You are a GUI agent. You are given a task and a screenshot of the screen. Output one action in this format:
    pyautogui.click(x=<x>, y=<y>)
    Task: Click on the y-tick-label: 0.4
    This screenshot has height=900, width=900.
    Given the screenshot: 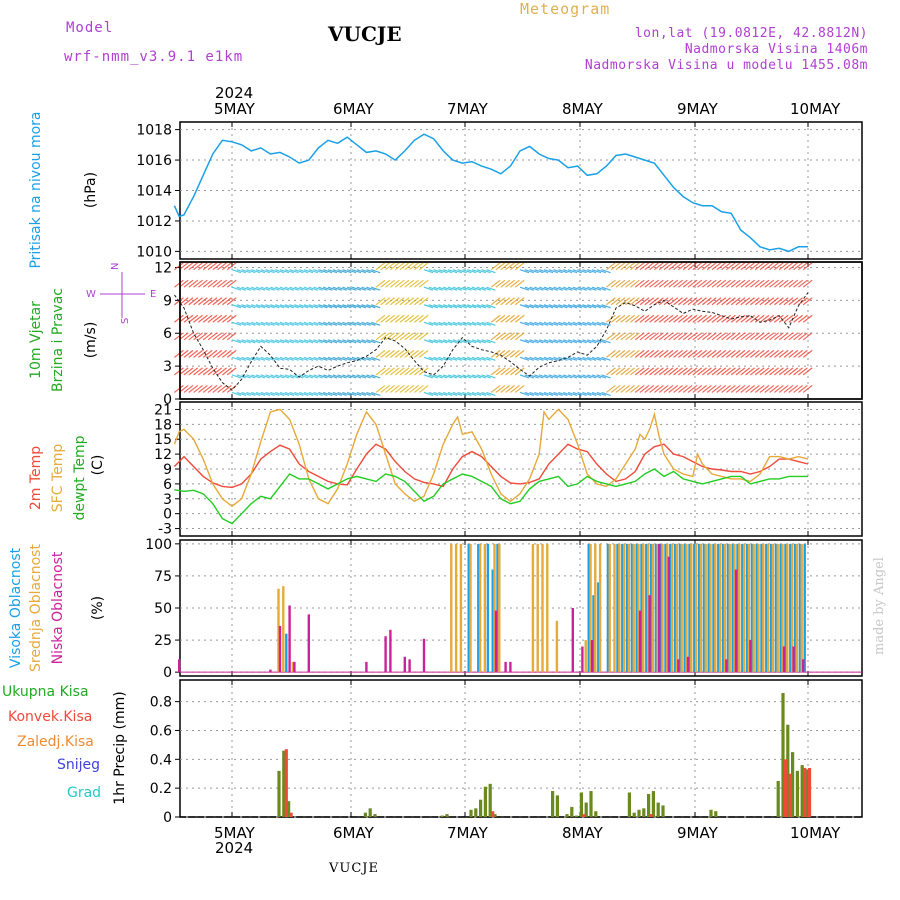 What is the action you would take?
    pyautogui.click(x=161, y=760)
    